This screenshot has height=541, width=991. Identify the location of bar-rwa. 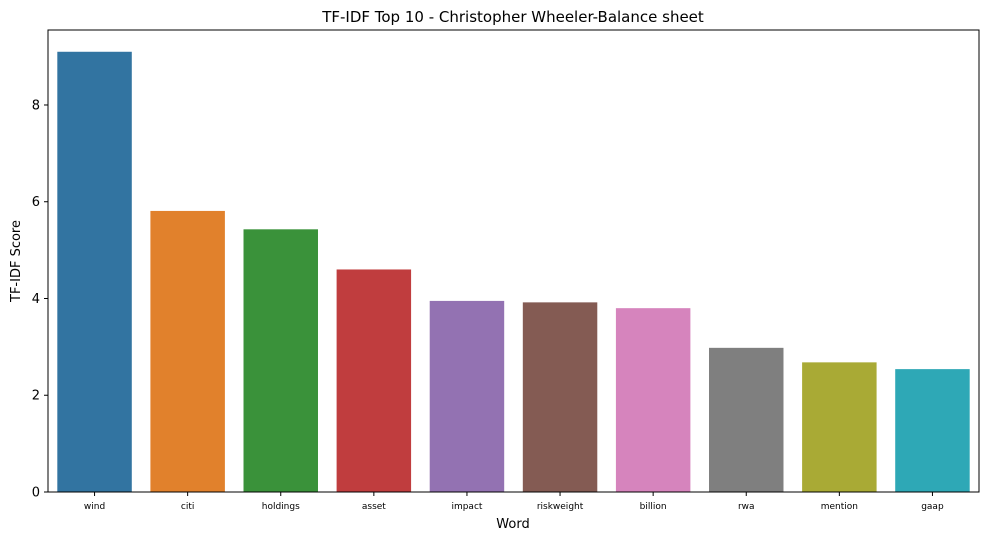
(746, 419).